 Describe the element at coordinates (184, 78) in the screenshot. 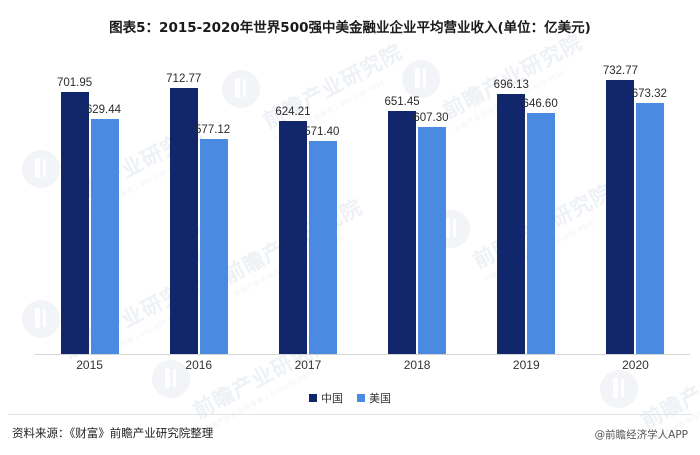

I see `bar-value-label: 712.77` at that location.